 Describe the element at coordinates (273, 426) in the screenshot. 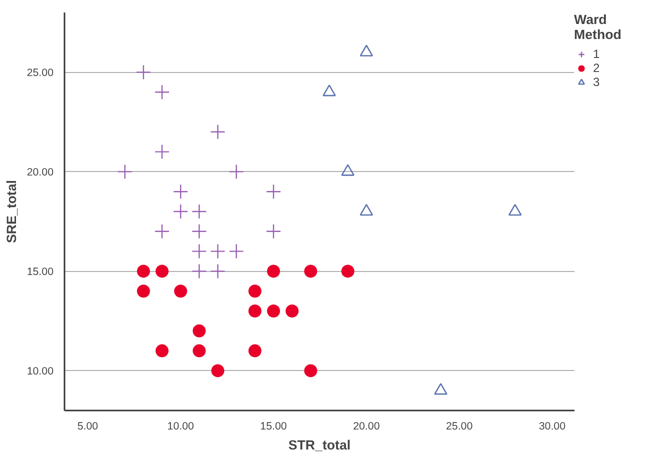

I see `x-tick-label: 15.00` at that location.